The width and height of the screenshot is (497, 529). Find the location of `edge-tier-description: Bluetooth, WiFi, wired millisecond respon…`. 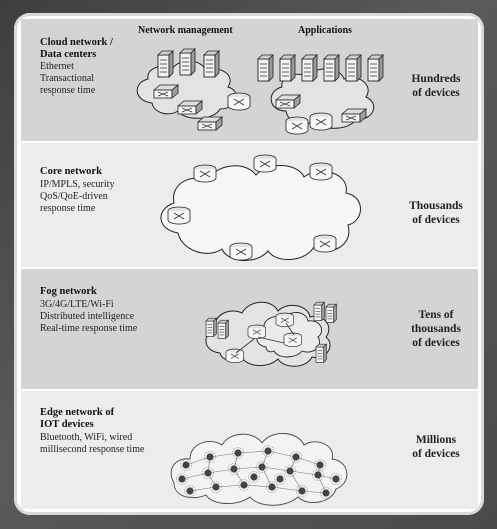

edge-tier-description: Bluetooth, WiFi, wired millisecond respon… is located at coordinates (92, 443).